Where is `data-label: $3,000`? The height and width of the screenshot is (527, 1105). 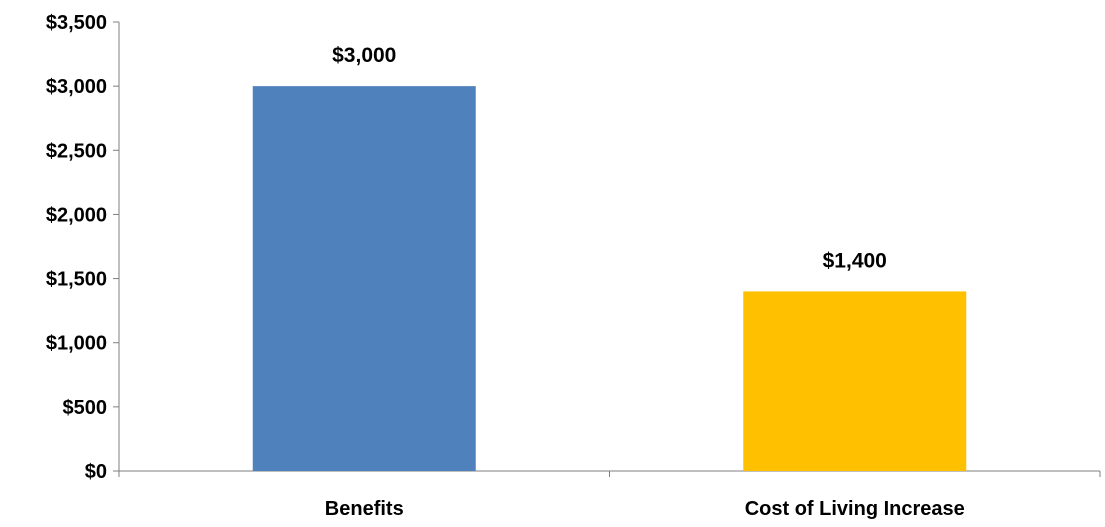 data-label: $3,000 is located at coordinates (364, 55).